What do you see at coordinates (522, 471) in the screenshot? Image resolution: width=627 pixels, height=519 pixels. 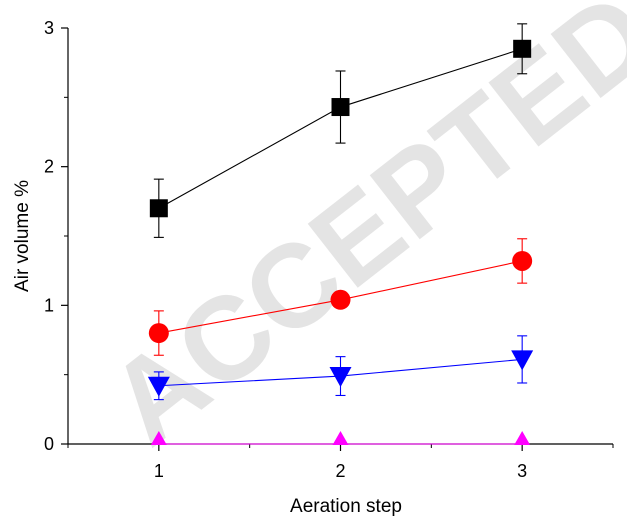 I see `x-tick-label: 3` at bounding box center [522, 471].